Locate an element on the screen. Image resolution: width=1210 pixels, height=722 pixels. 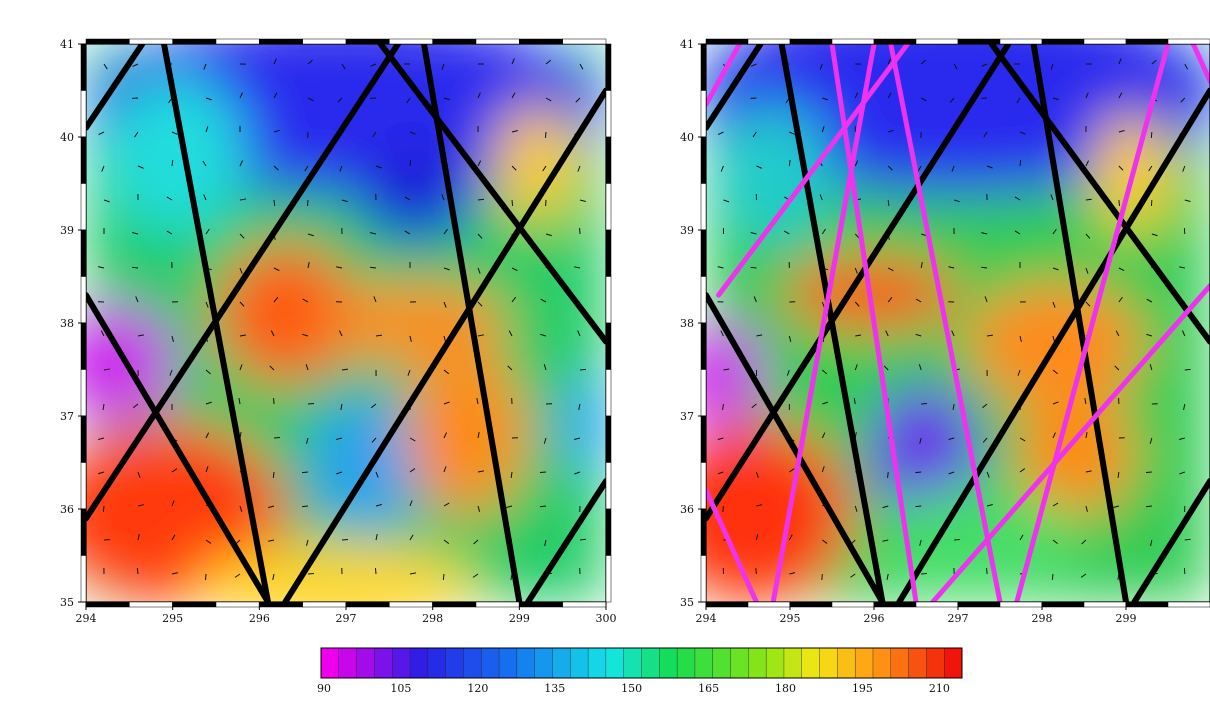
x-tick-label: 296 is located at coordinates (874, 618).